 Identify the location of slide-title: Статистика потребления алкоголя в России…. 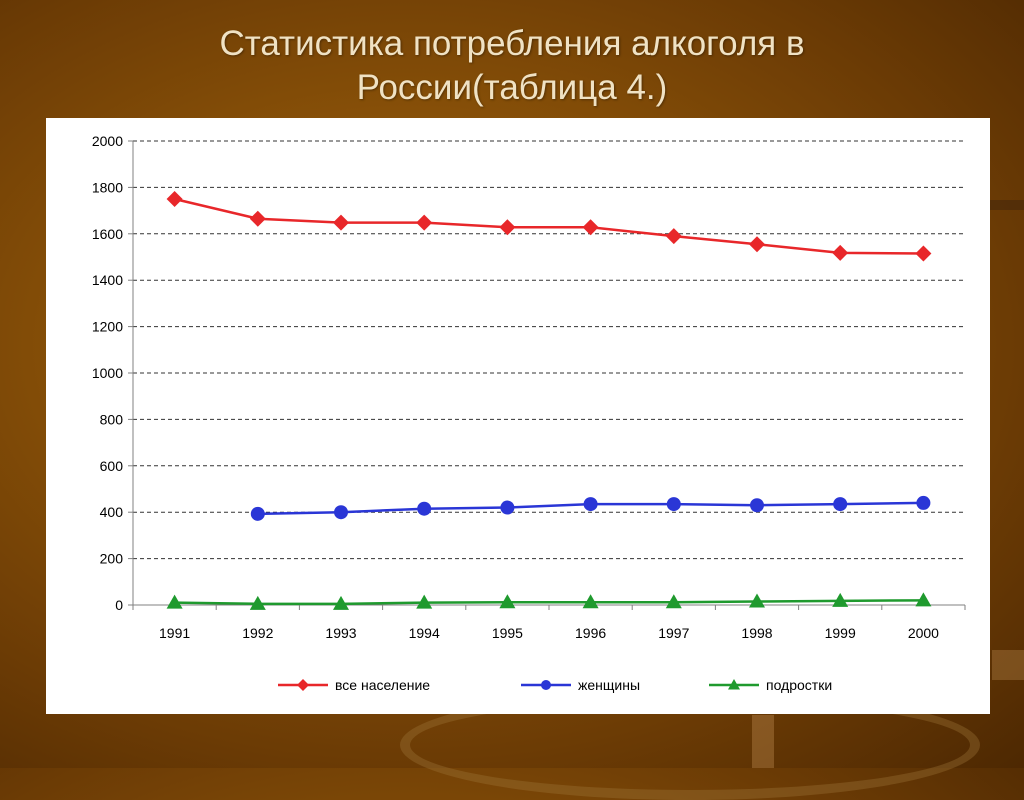
(512, 66).